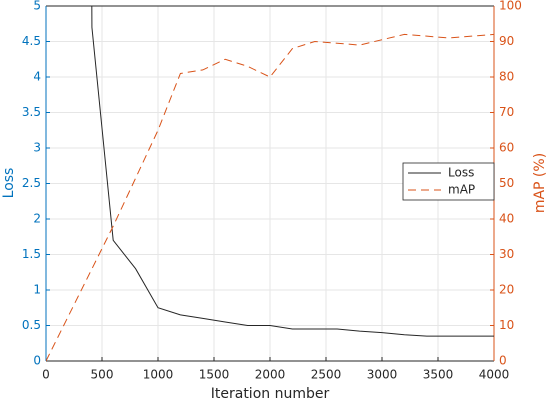 The image size is (550, 408). What do you see at coordinates (37, 219) in the screenshot?
I see `y-tick-label: 2` at bounding box center [37, 219].